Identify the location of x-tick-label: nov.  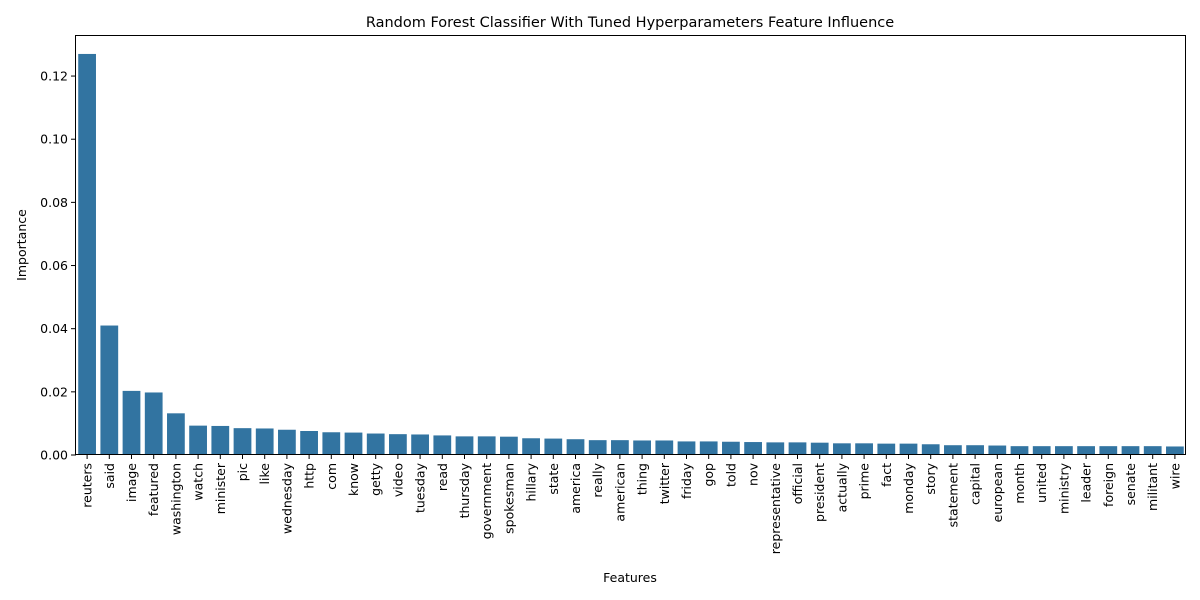
(753, 474).